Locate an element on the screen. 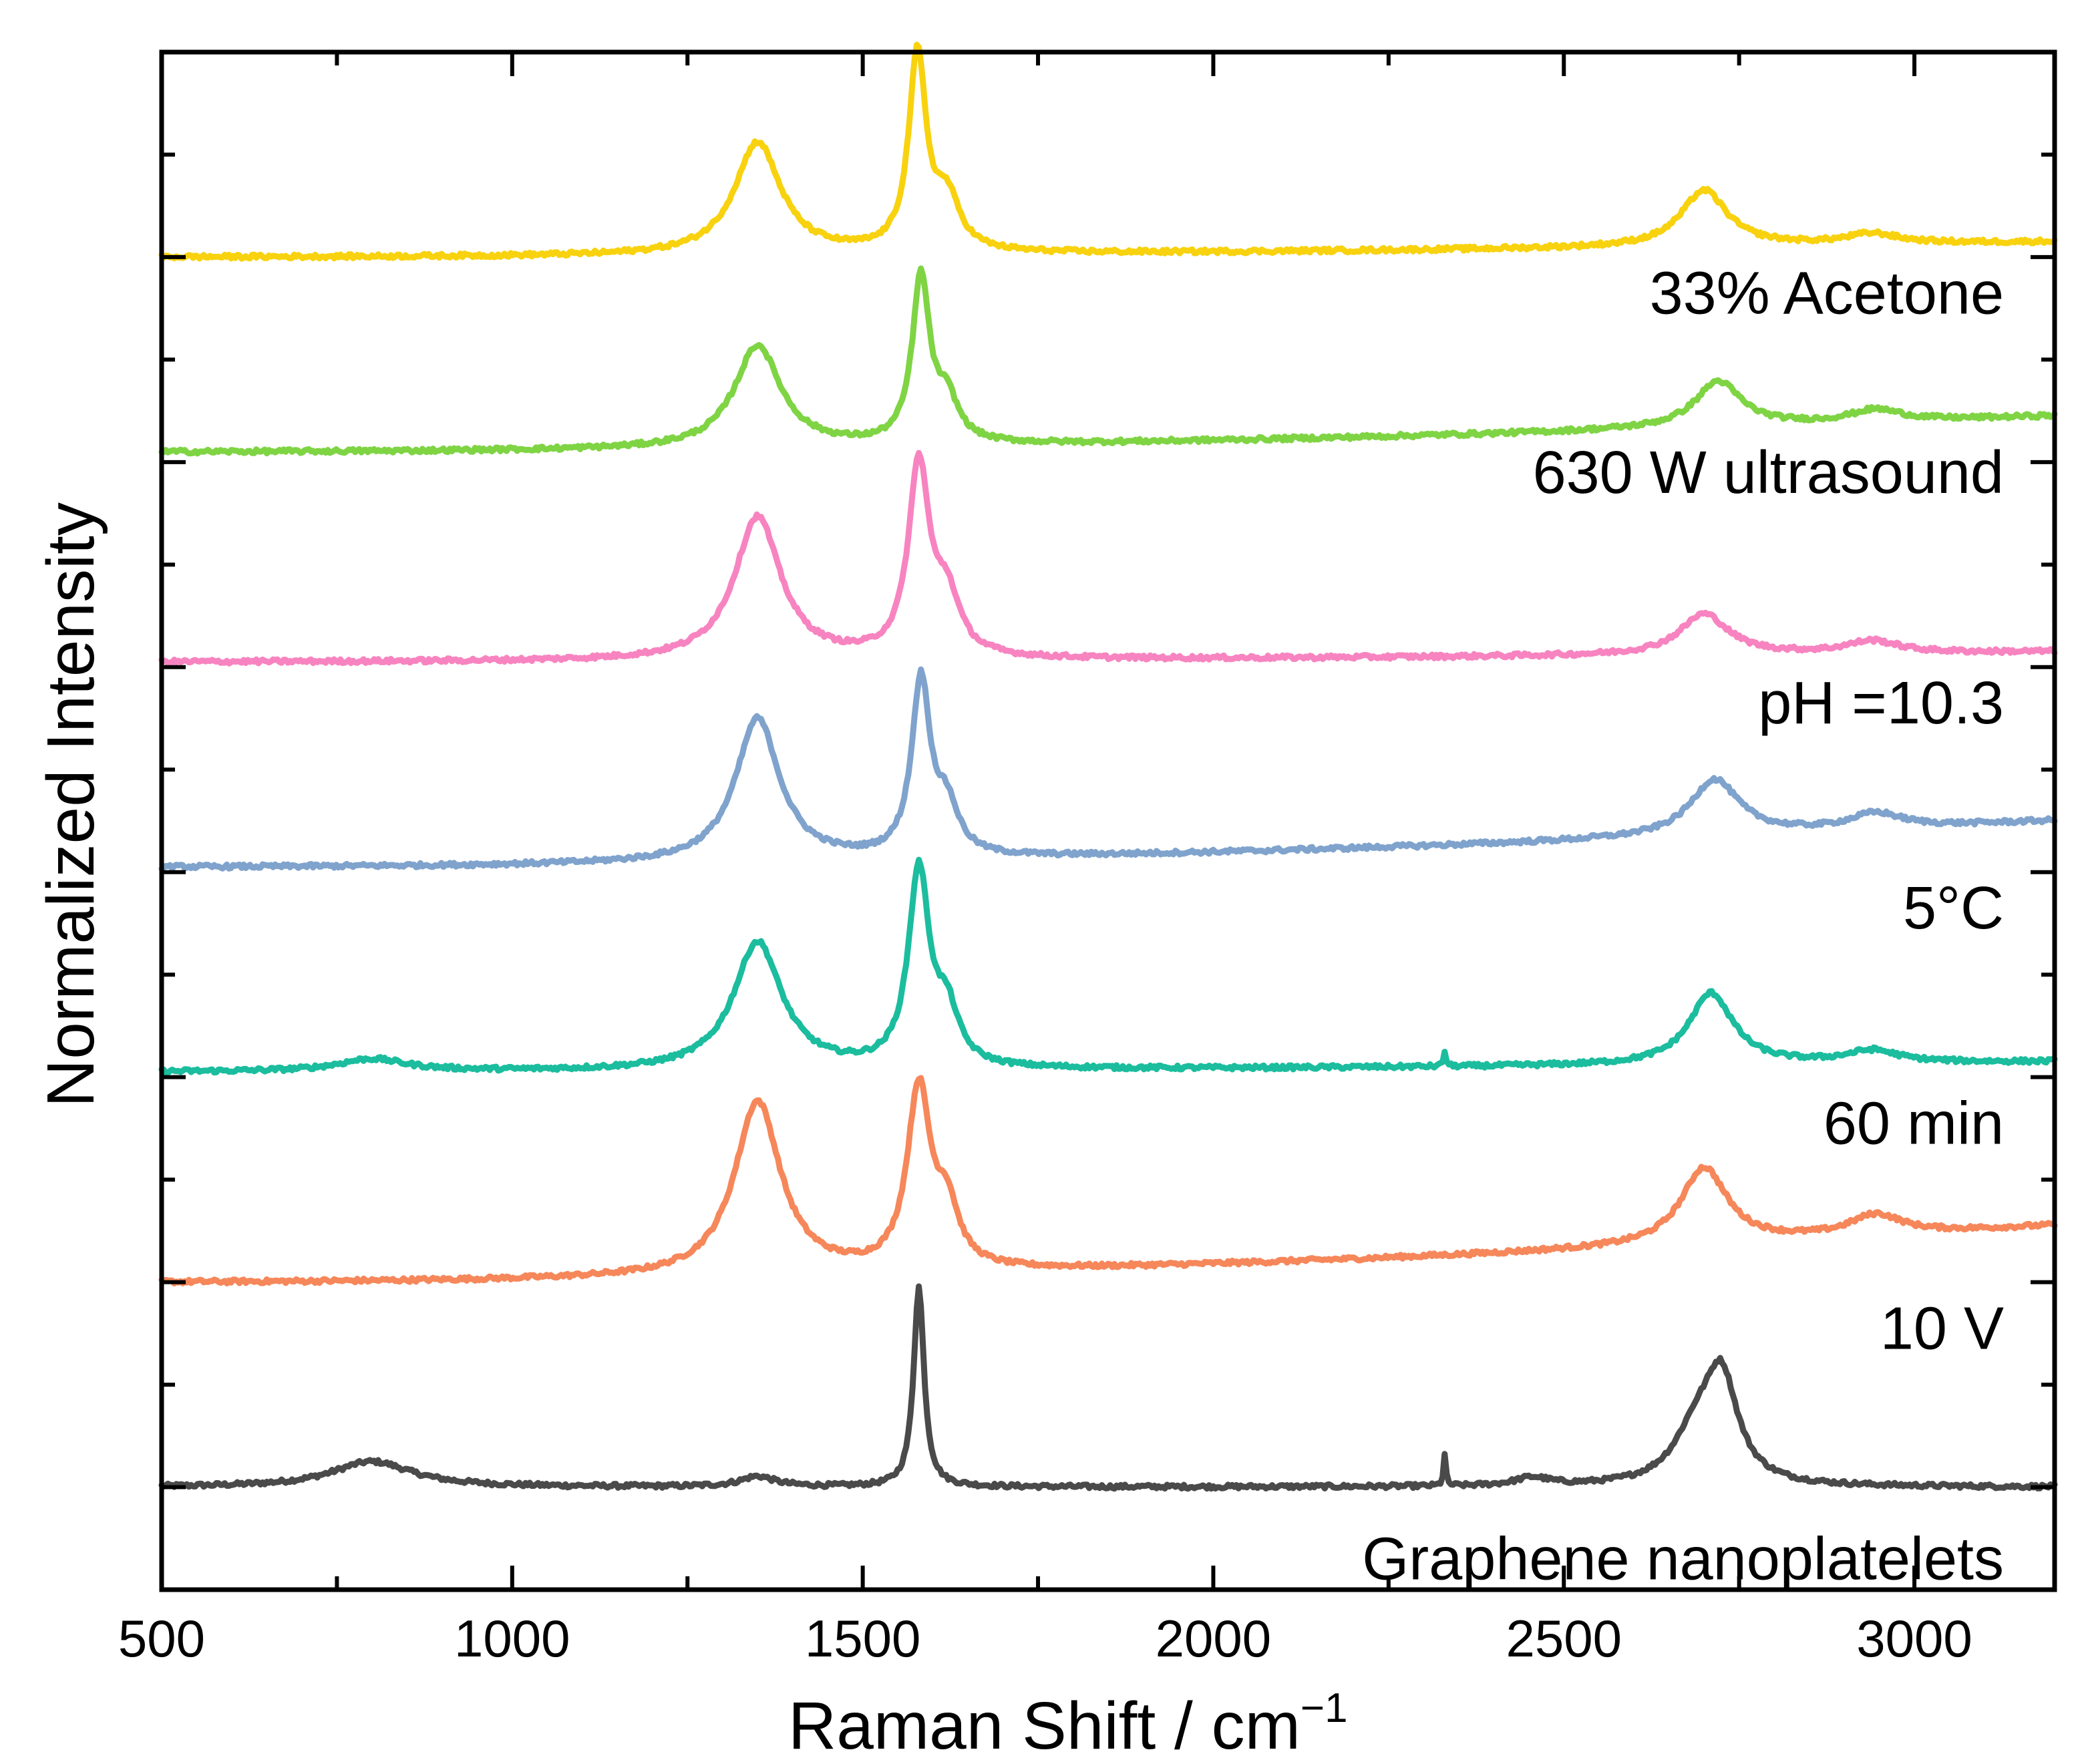  y-axis-title: Normalized Intensity is located at coordinates (70, 804).